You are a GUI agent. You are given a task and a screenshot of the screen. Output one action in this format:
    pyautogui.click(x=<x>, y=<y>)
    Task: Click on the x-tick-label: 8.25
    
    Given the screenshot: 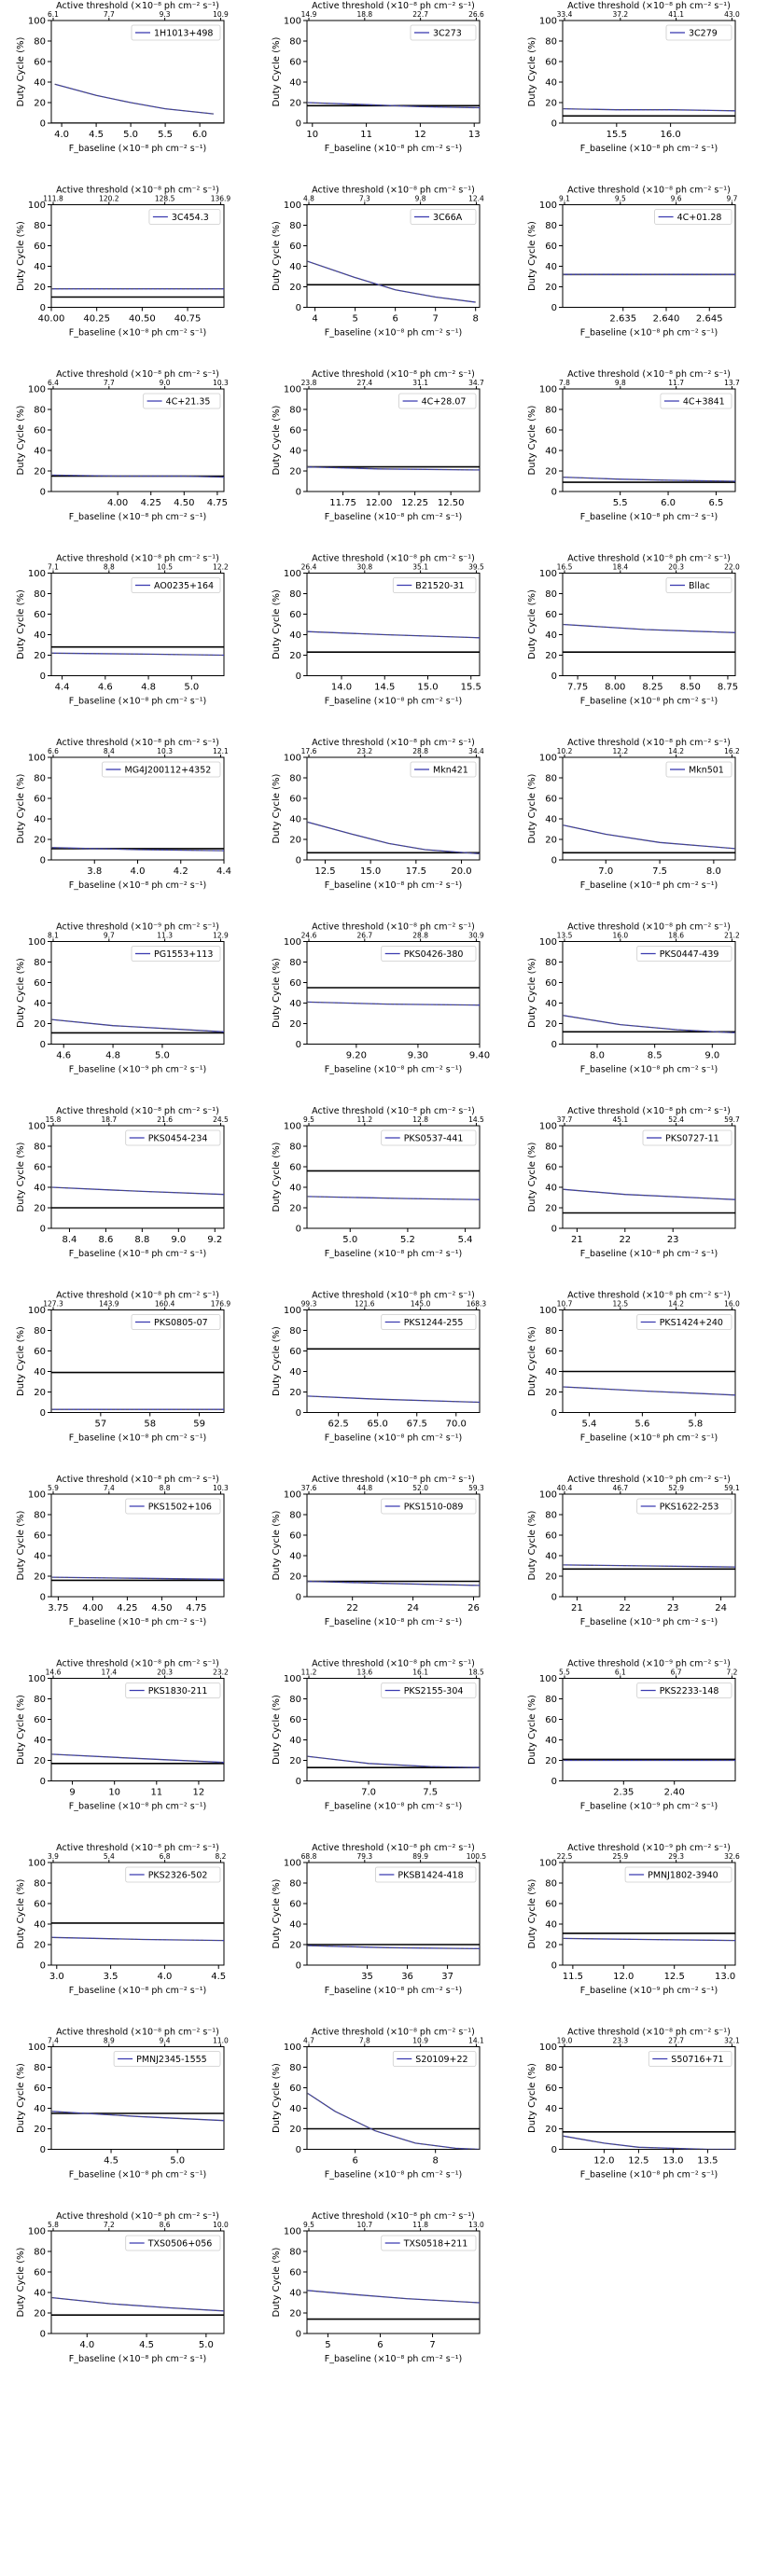 What is the action you would take?
    pyautogui.click(x=652, y=688)
    